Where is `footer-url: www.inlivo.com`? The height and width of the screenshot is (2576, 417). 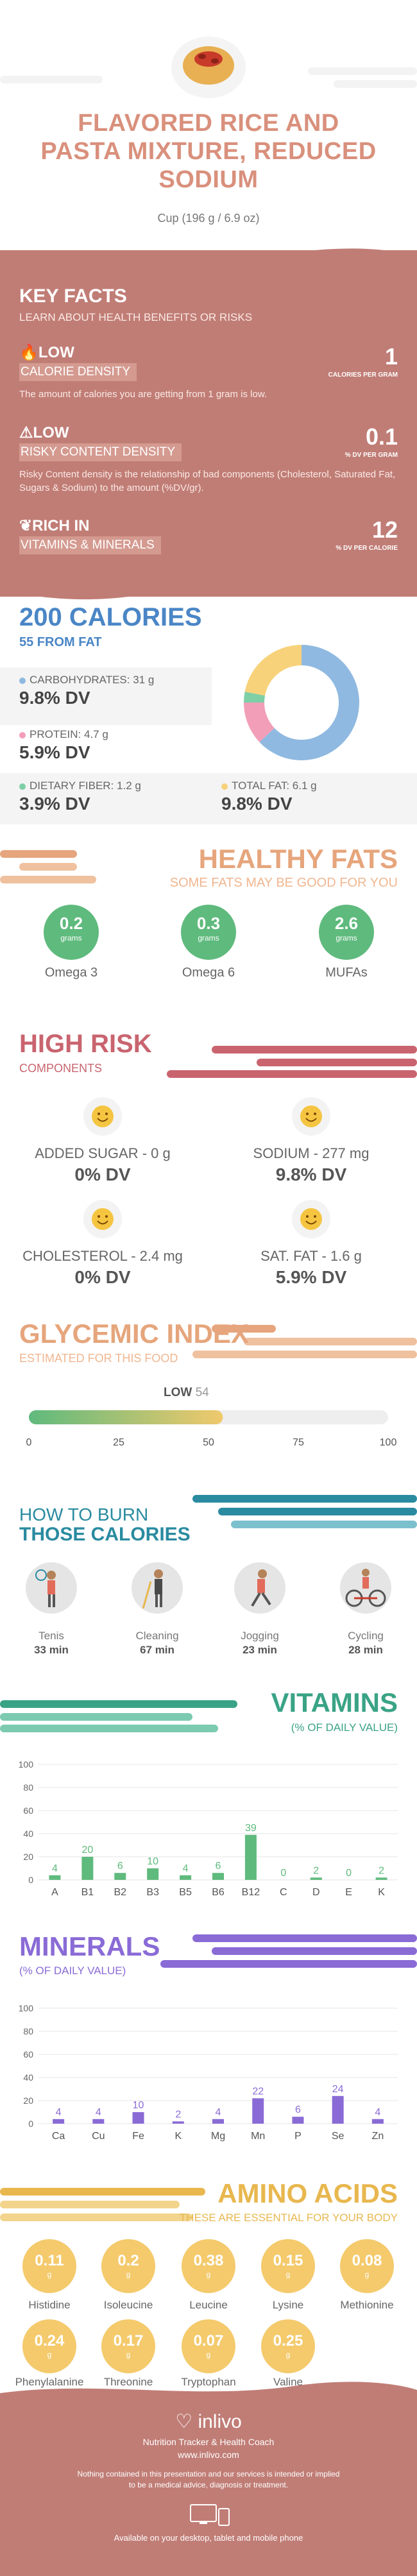 footer-url: www.inlivo.com is located at coordinates (208, 2455).